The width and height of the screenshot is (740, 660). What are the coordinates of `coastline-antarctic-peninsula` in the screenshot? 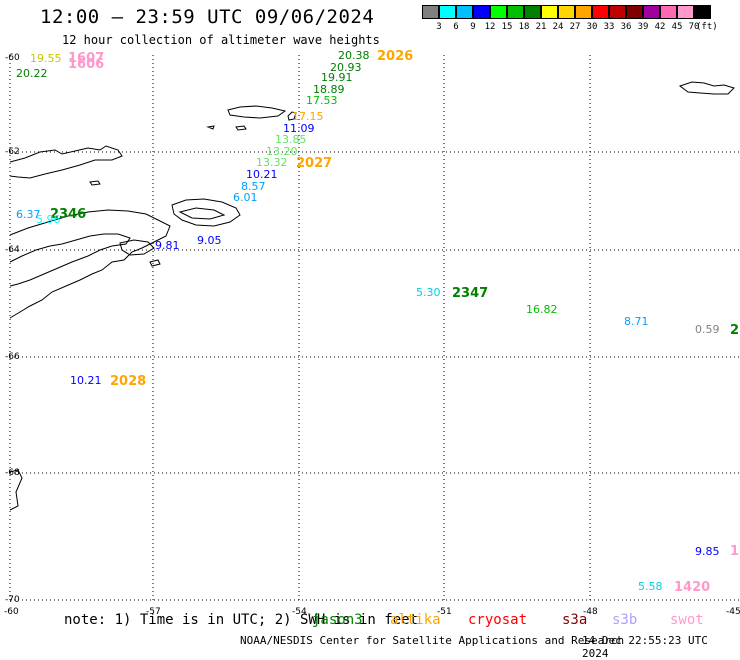 It's located at (90, 264).